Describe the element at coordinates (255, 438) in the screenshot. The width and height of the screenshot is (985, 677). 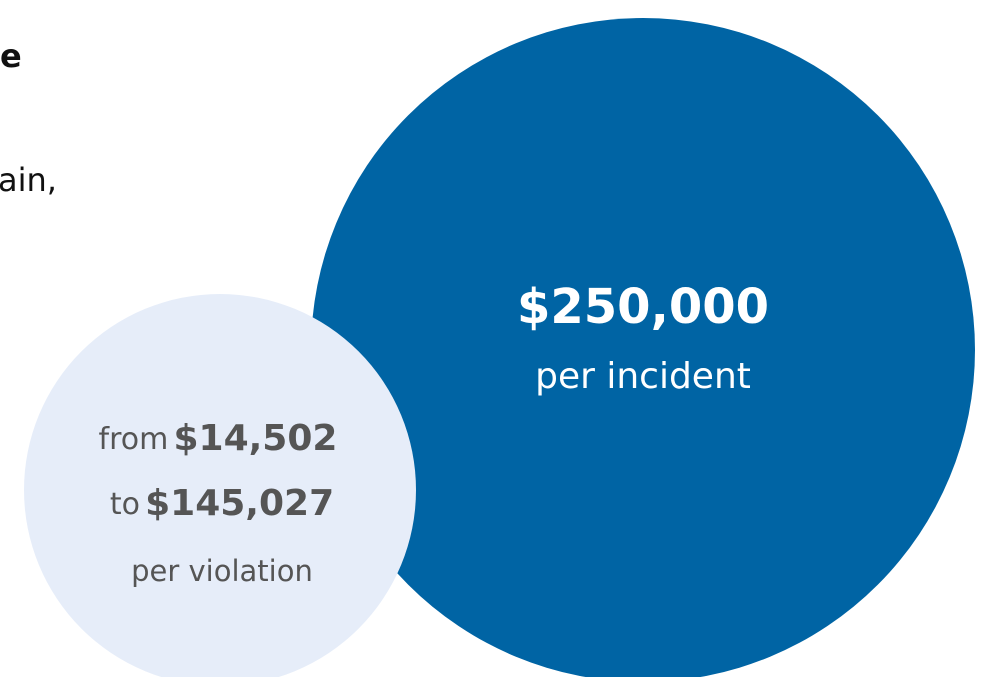
I see `from-amount: $14,502` at that location.